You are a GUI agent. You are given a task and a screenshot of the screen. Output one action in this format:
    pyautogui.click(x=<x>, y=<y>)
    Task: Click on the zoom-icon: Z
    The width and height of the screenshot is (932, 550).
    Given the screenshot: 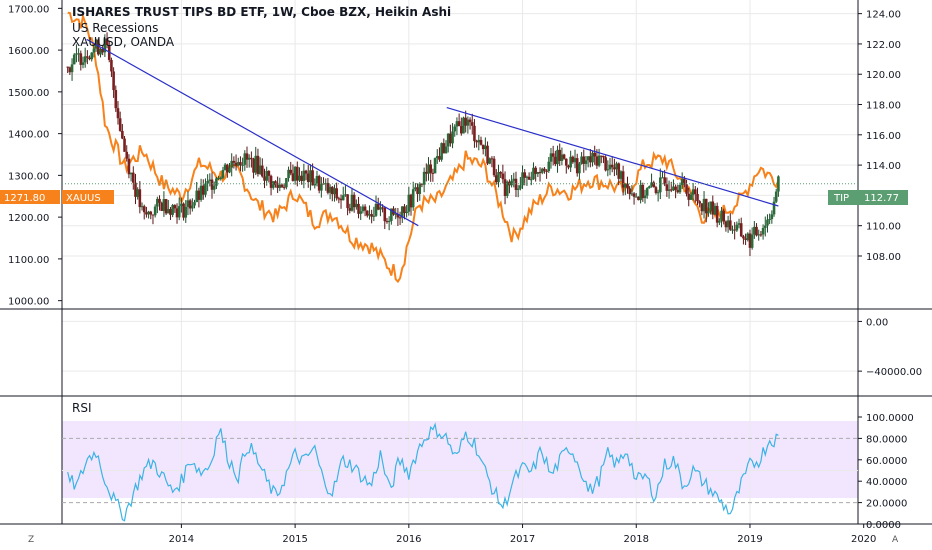 What is the action you would take?
    pyautogui.click(x=31, y=540)
    